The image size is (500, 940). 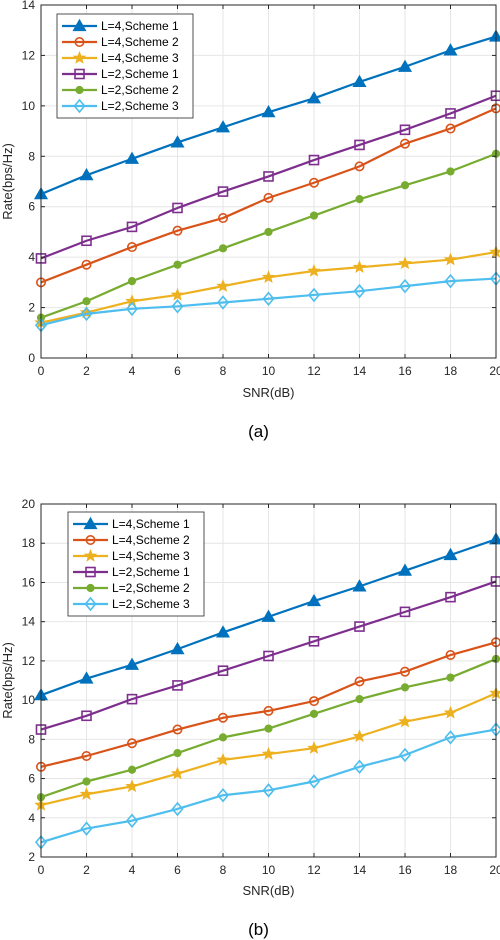 What do you see at coordinates (29, 582) in the screenshot?
I see `y-tick-label: 16` at bounding box center [29, 582].